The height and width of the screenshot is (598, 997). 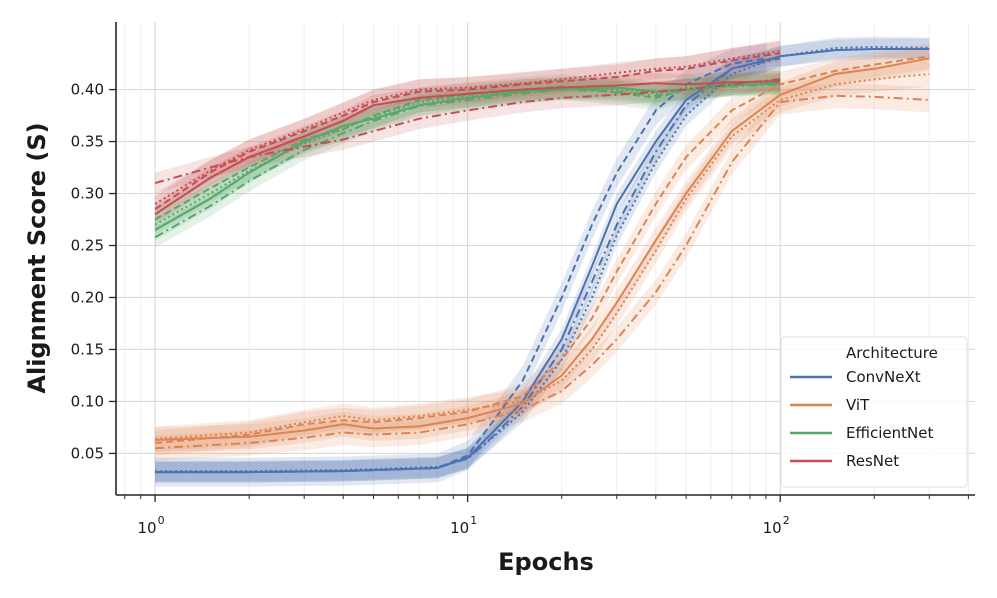 What do you see at coordinates (37, 257) in the screenshot?
I see `y-axis-title: Alignment Score (S)` at bounding box center [37, 257].